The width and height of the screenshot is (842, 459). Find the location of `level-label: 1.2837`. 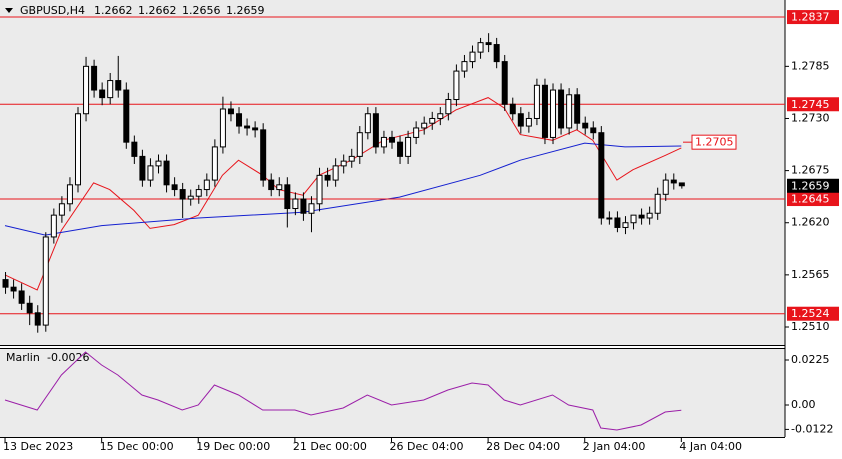

level-label: 1.2837 is located at coordinates (810, 17).